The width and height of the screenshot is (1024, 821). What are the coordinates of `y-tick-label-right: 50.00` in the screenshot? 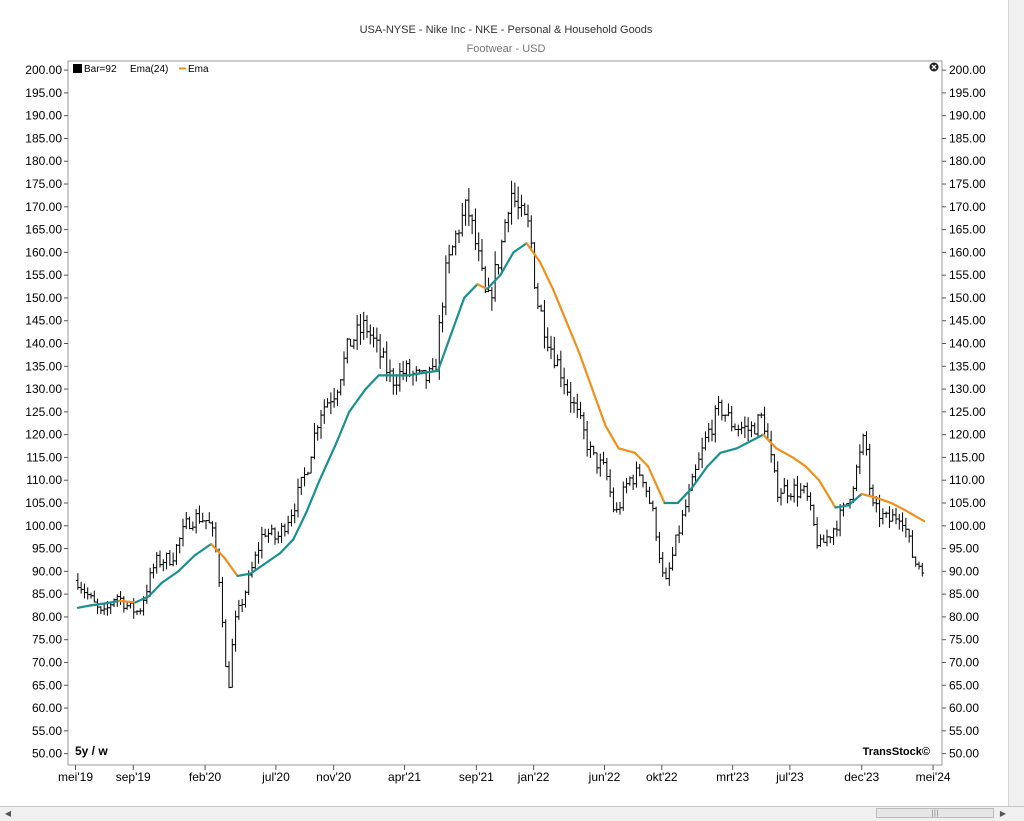 It's located at (964, 754).